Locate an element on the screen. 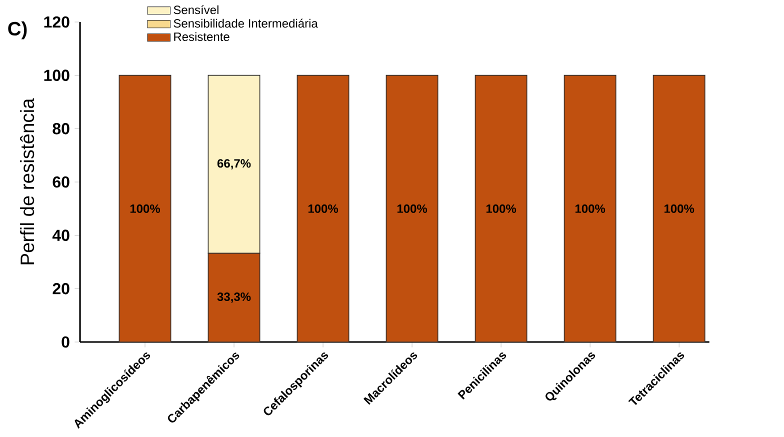  data-label: 66,7% is located at coordinates (234, 164).